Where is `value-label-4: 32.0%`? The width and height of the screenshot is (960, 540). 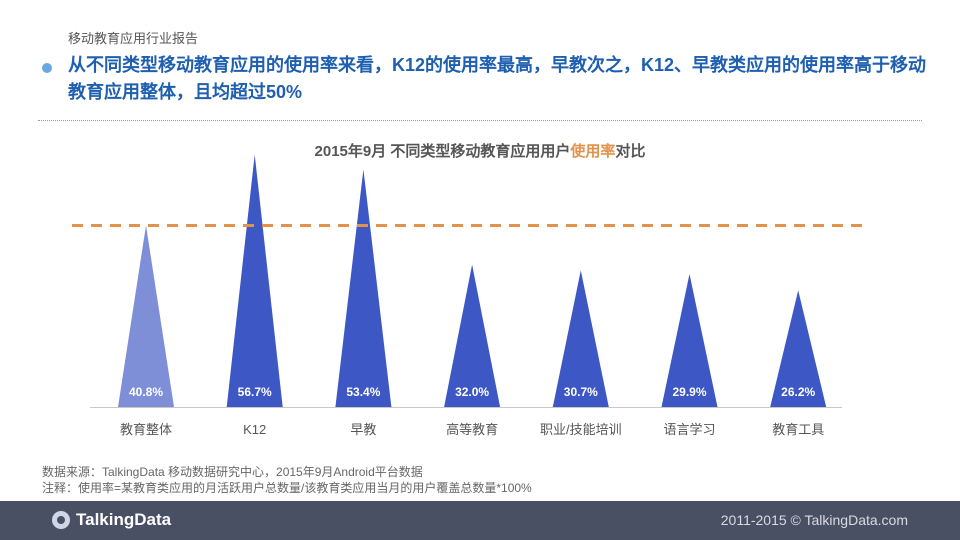
value-label-4: 32.0% is located at coordinates (472, 392).